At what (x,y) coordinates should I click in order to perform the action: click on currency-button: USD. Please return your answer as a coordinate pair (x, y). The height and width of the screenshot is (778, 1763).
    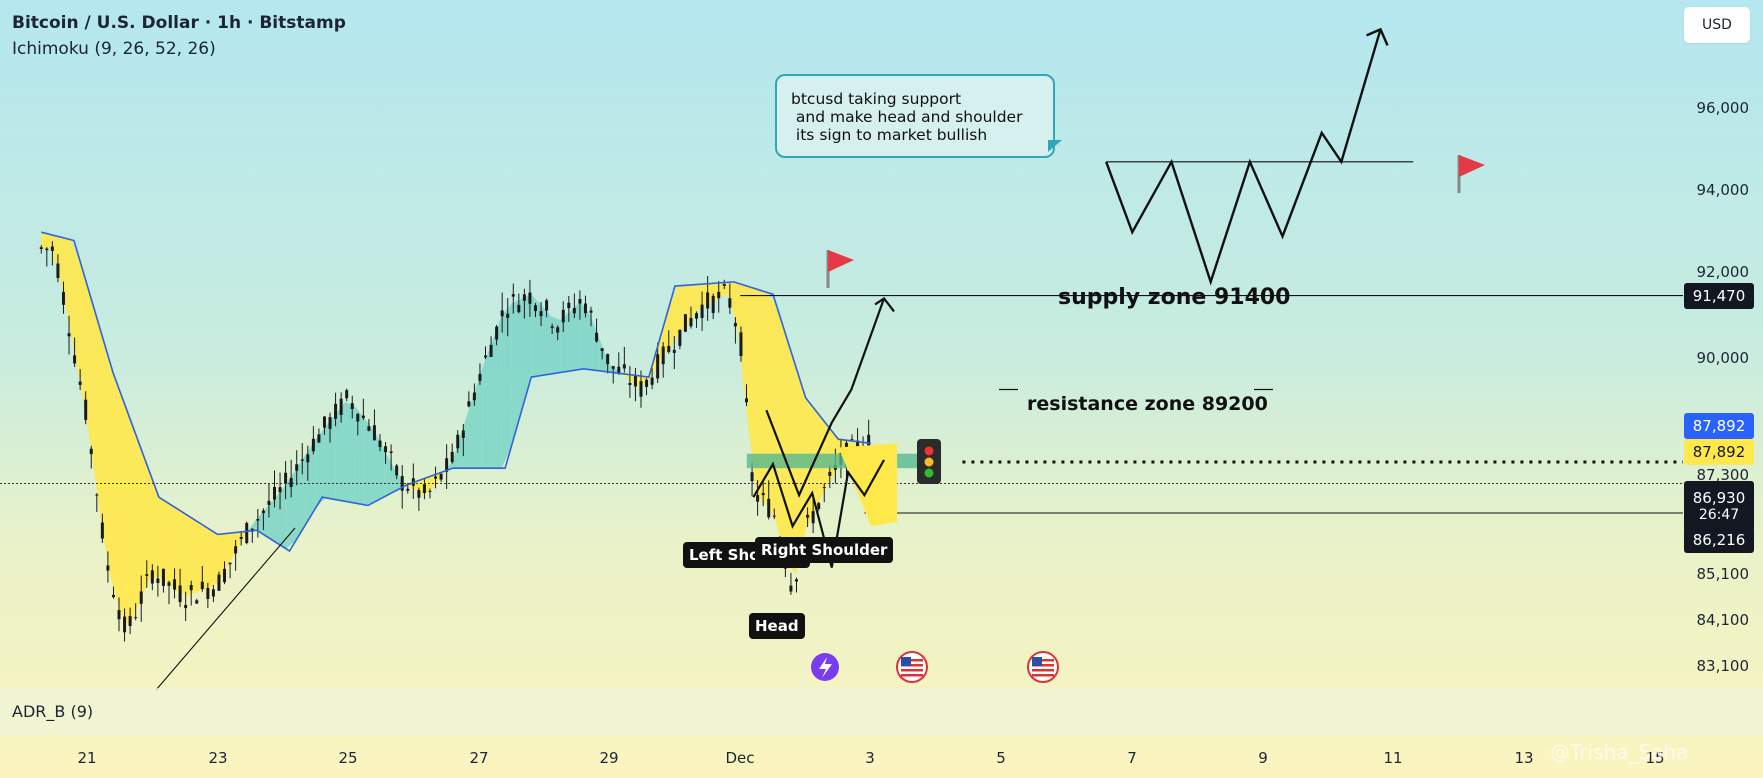
    Looking at the image, I should click on (1717, 25).